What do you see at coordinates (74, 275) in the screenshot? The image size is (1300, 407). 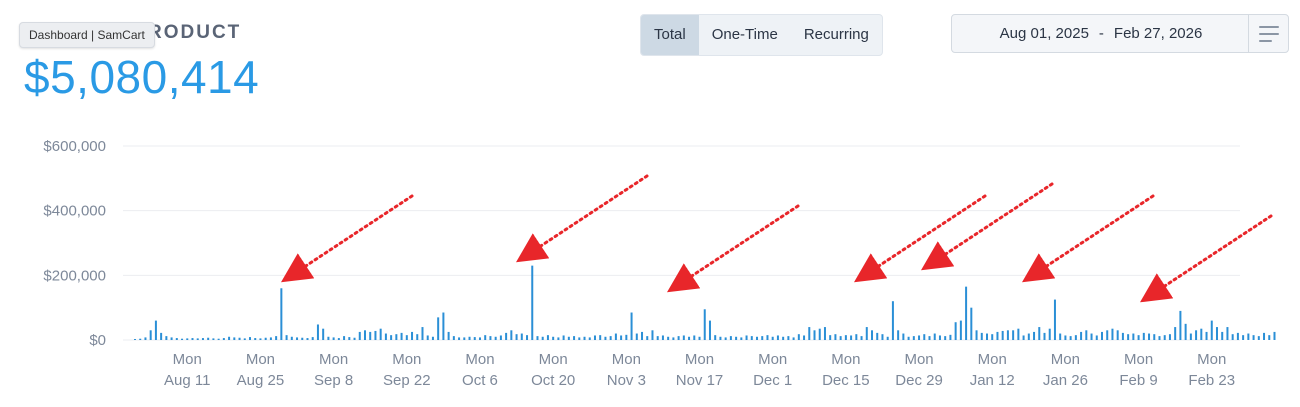 I see `y-tick-label: $200,000` at bounding box center [74, 275].